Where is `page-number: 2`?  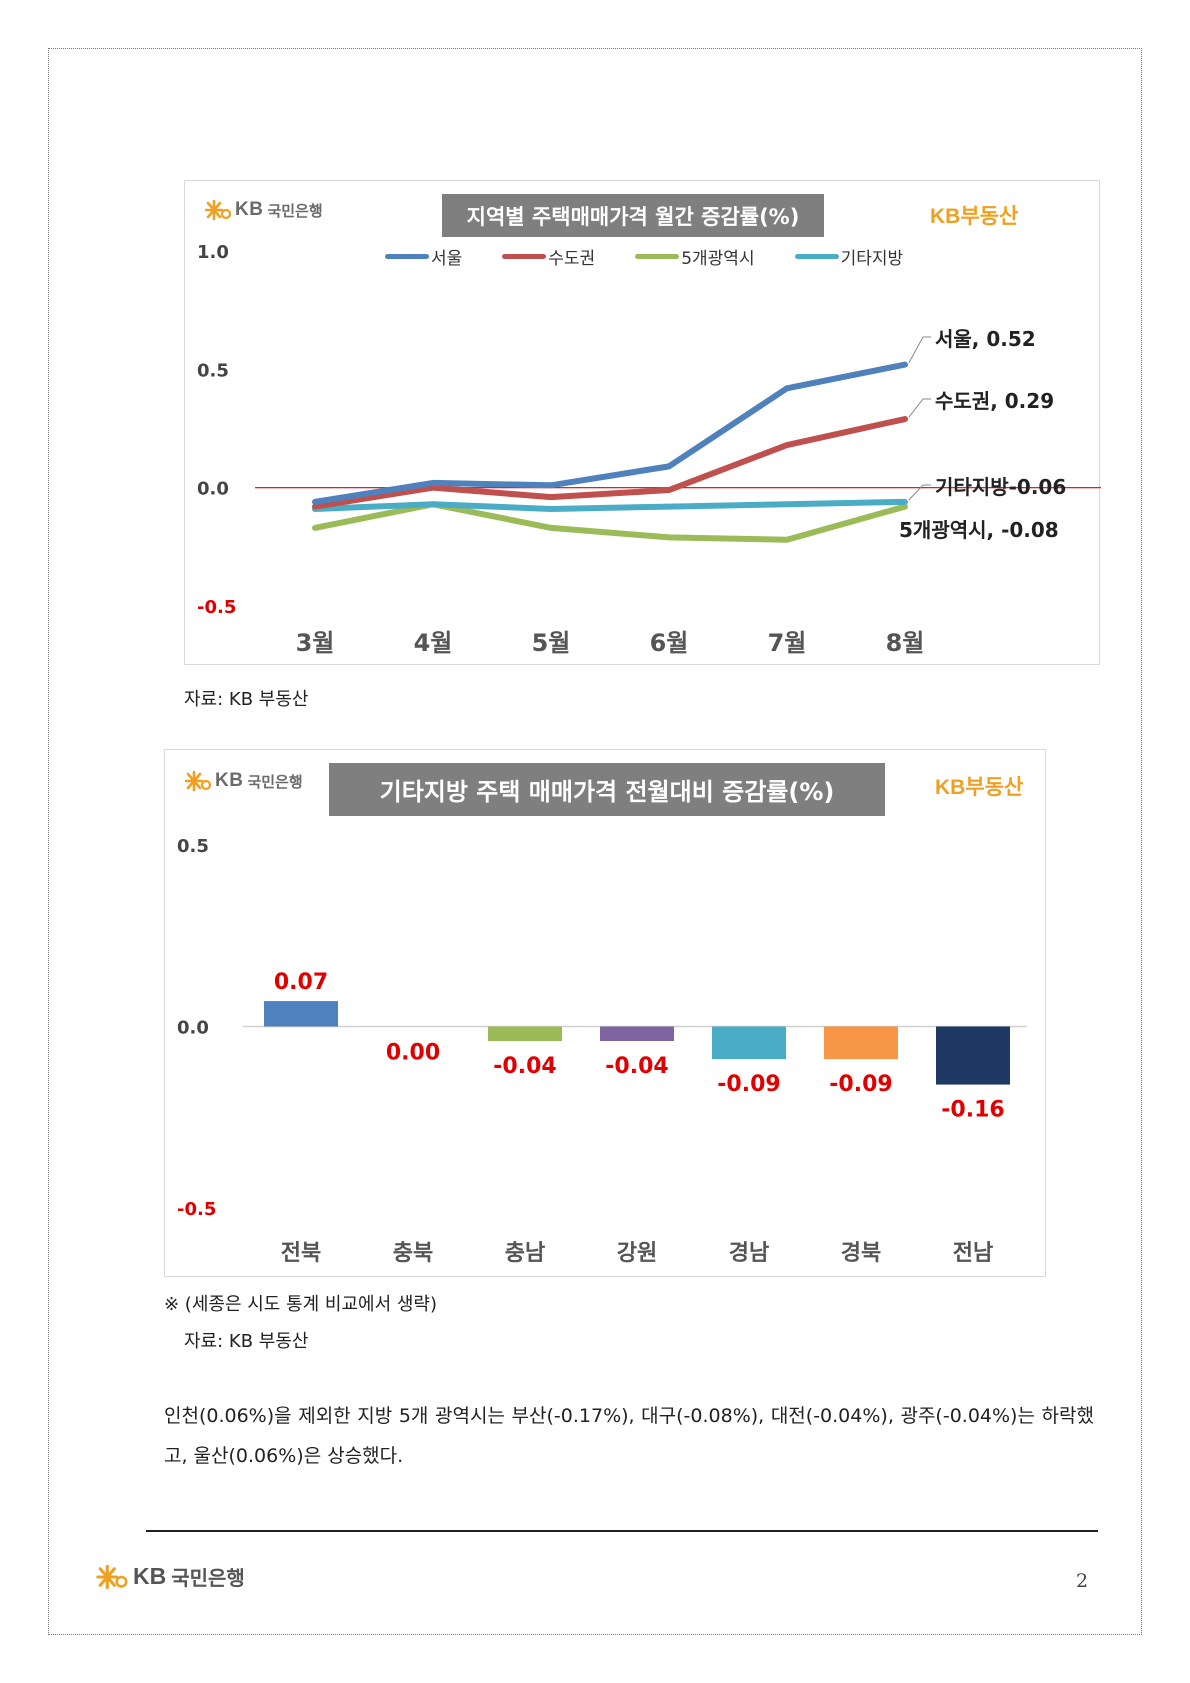 page-number: 2 is located at coordinates (1082, 1581).